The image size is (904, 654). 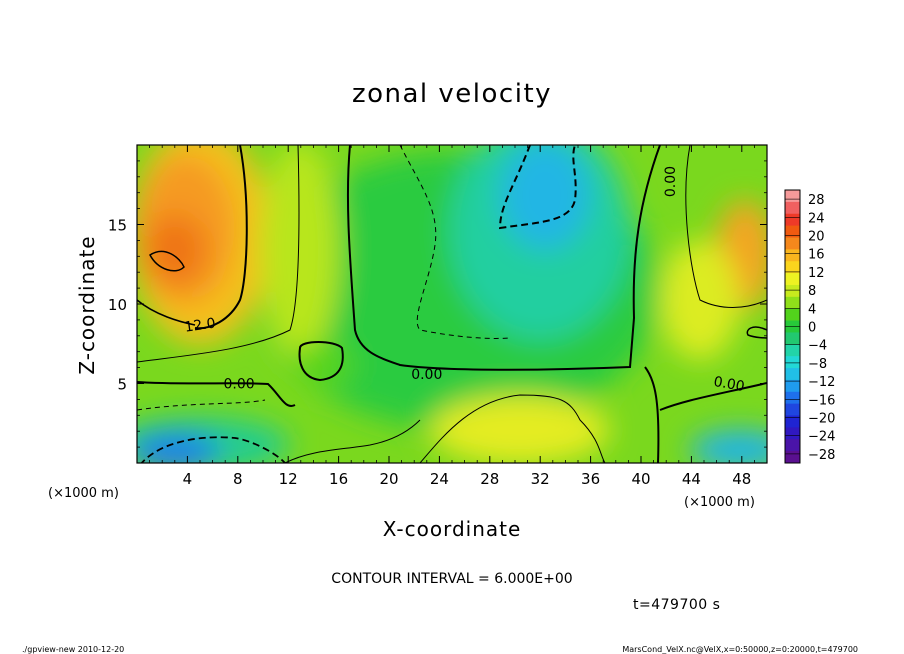 What do you see at coordinates (821, 382) in the screenshot?
I see `colorbar-label: −12` at bounding box center [821, 382].